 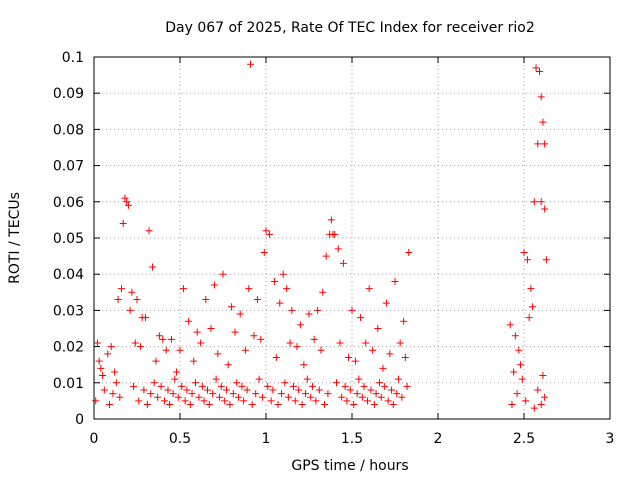 I want to click on y-tick-label: 0.08, so click(x=68, y=130).